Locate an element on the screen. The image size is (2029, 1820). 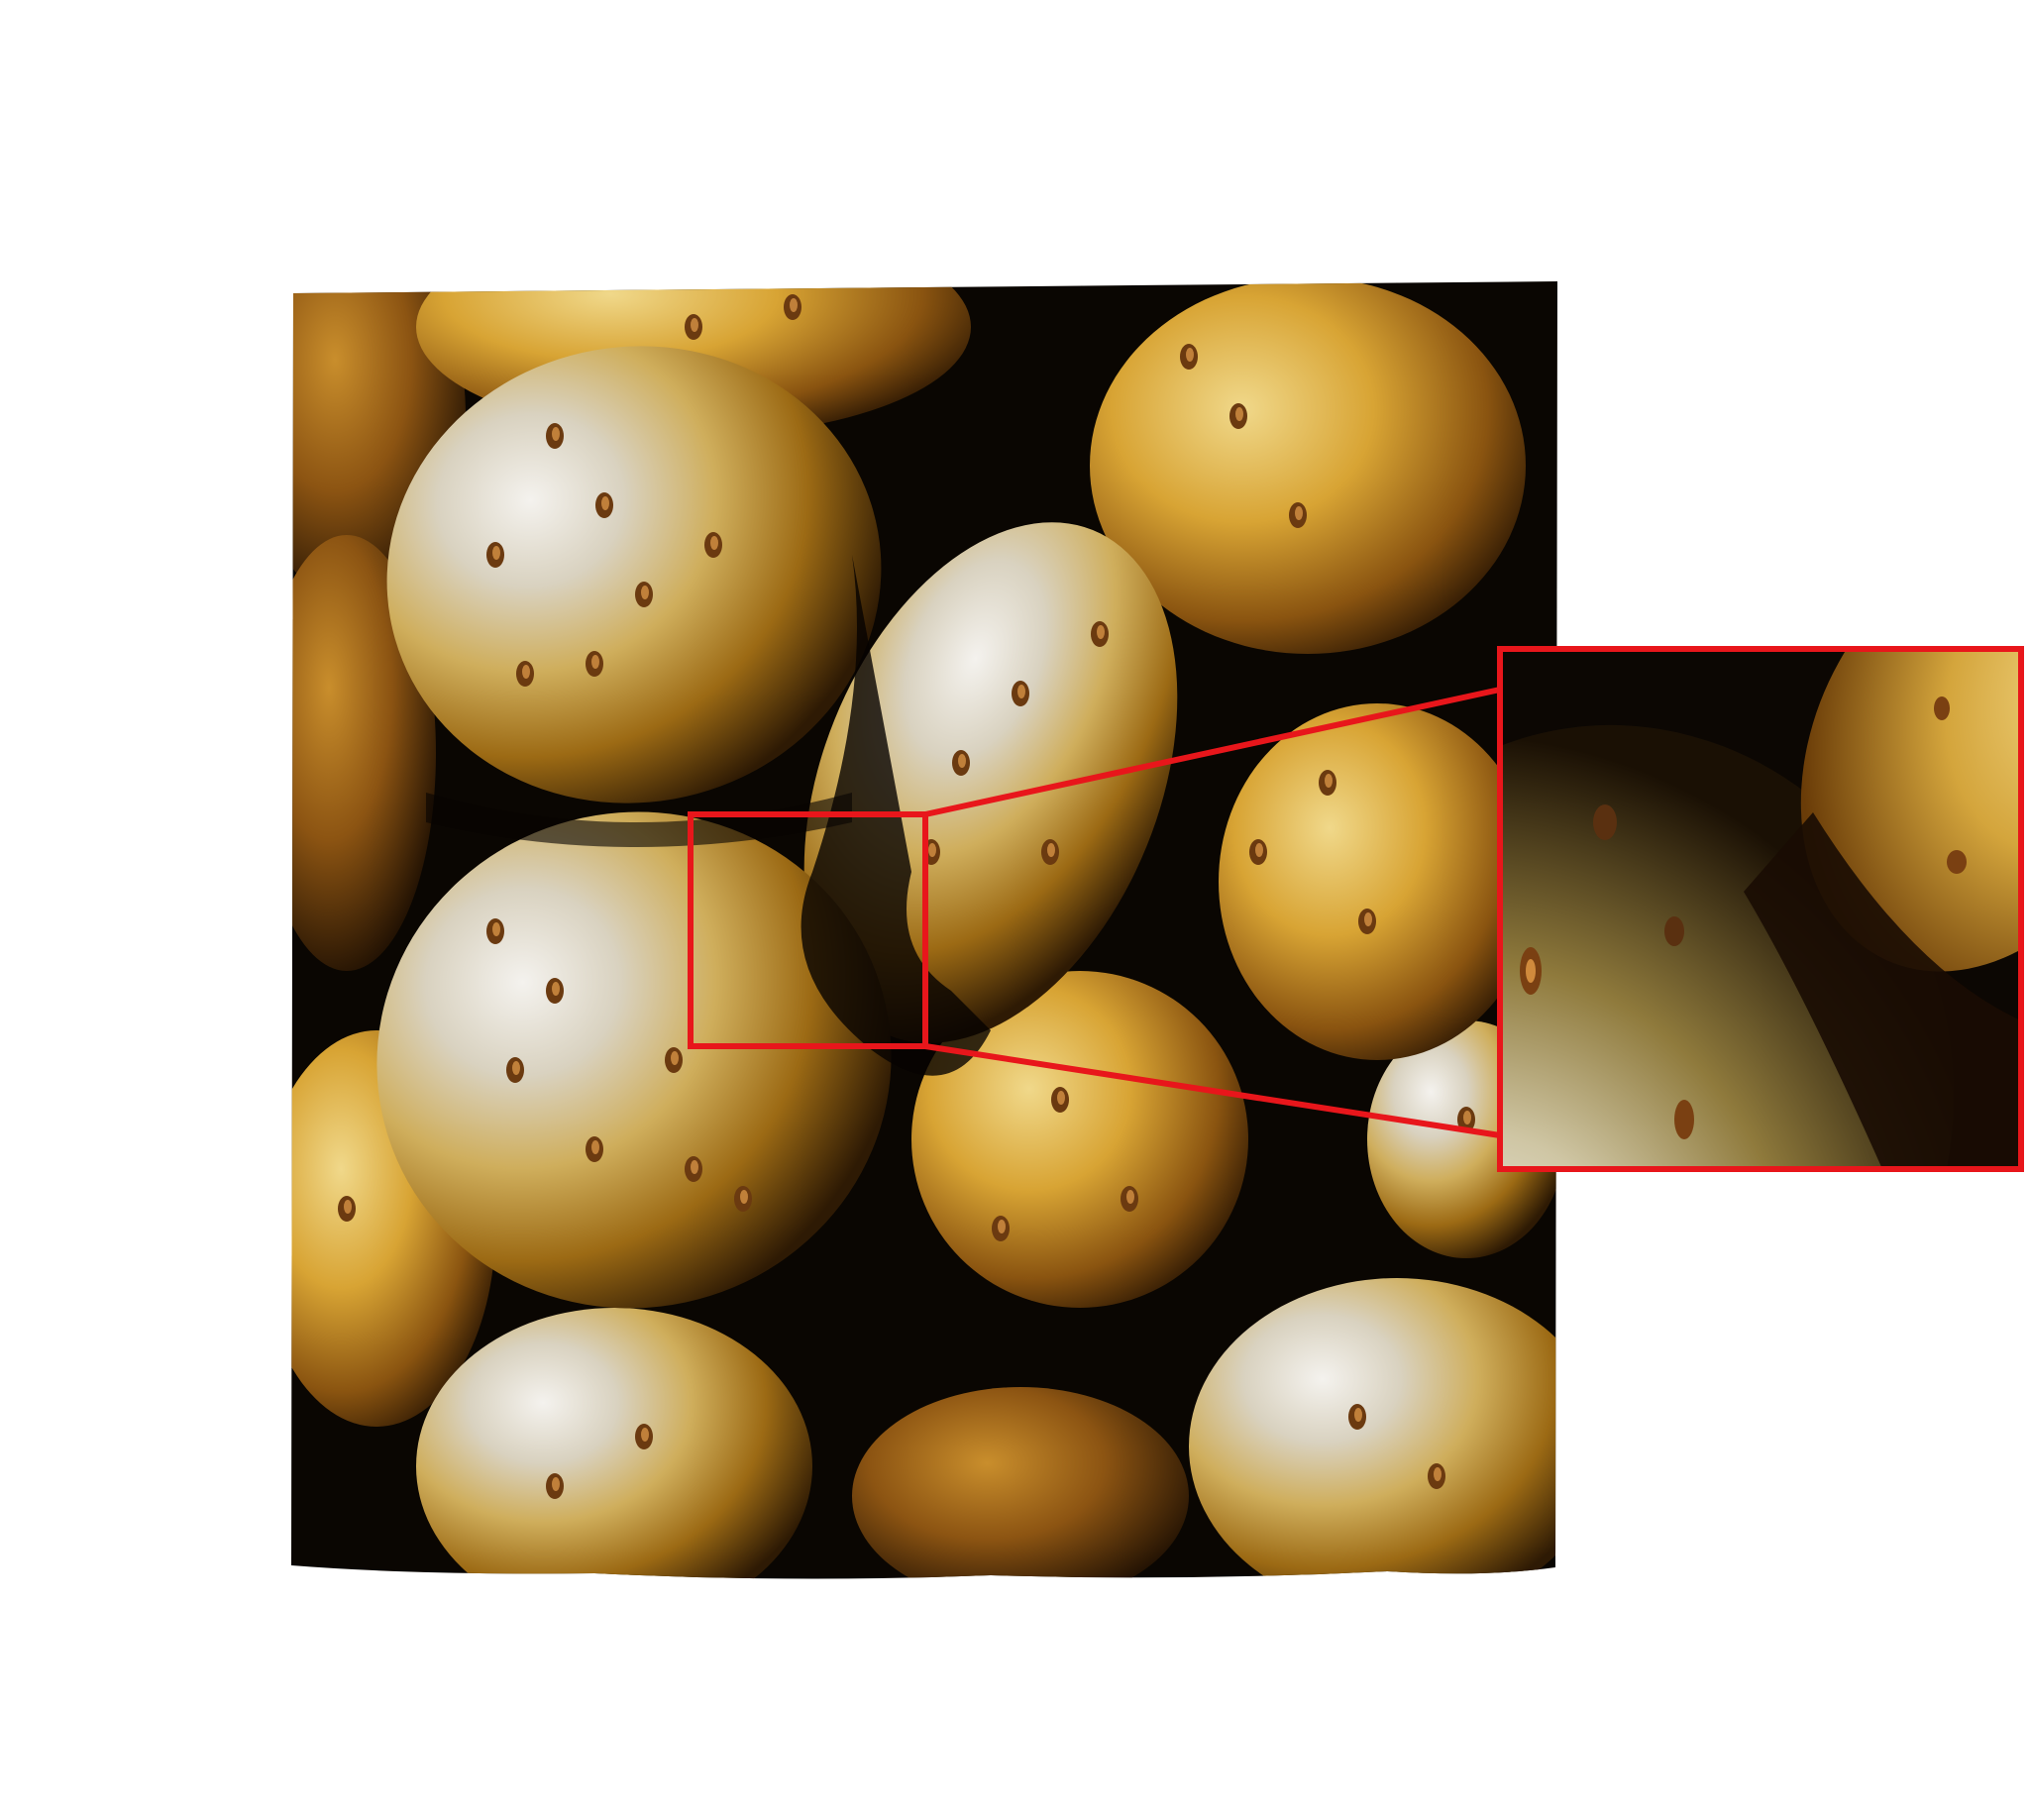
zoom-connector-top is located at coordinates (1212, 752).